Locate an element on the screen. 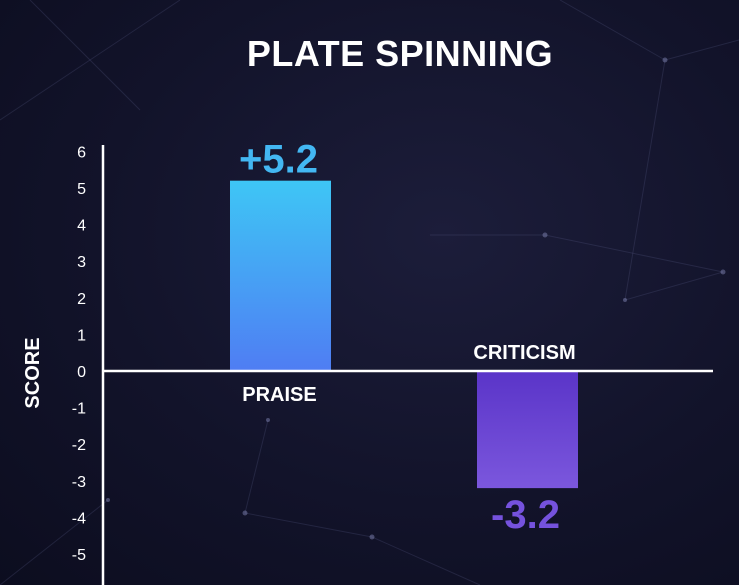  y-axis-label: SCORE is located at coordinates (33, 372).